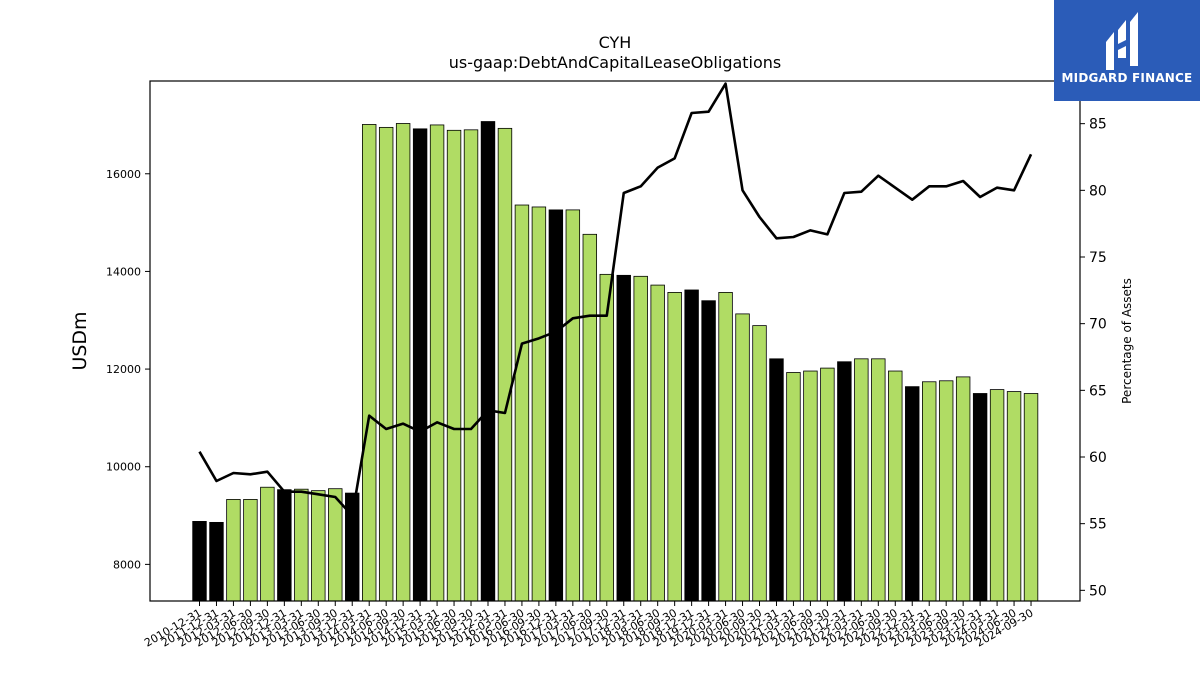 The image size is (1200, 675). What do you see at coordinates (615, 42) in the screenshot?
I see `chart-title: CYH` at bounding box center [615, 42].